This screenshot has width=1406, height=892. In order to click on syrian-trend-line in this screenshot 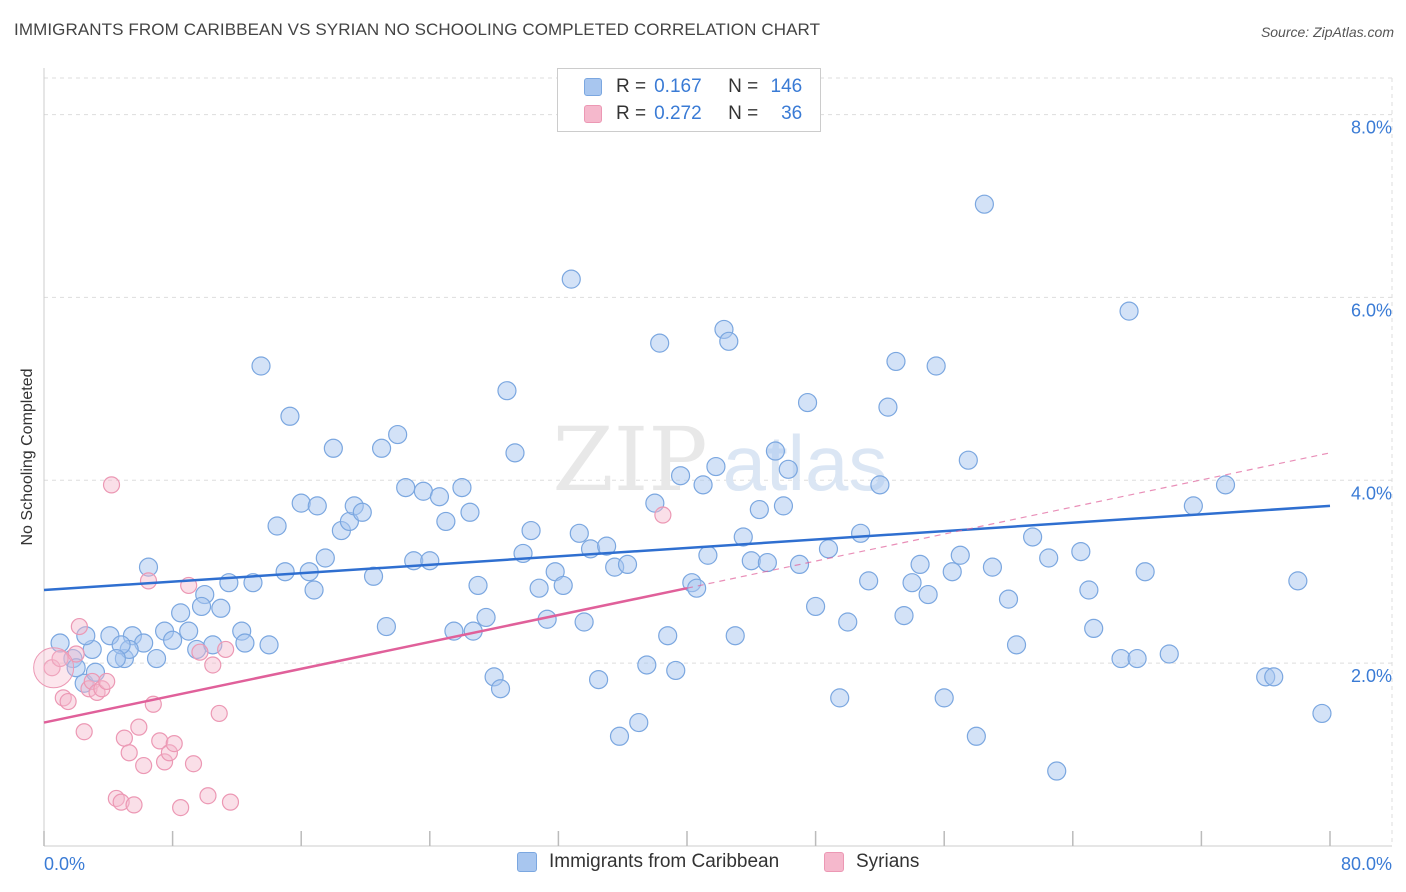, I will do `click(365, 655)`.